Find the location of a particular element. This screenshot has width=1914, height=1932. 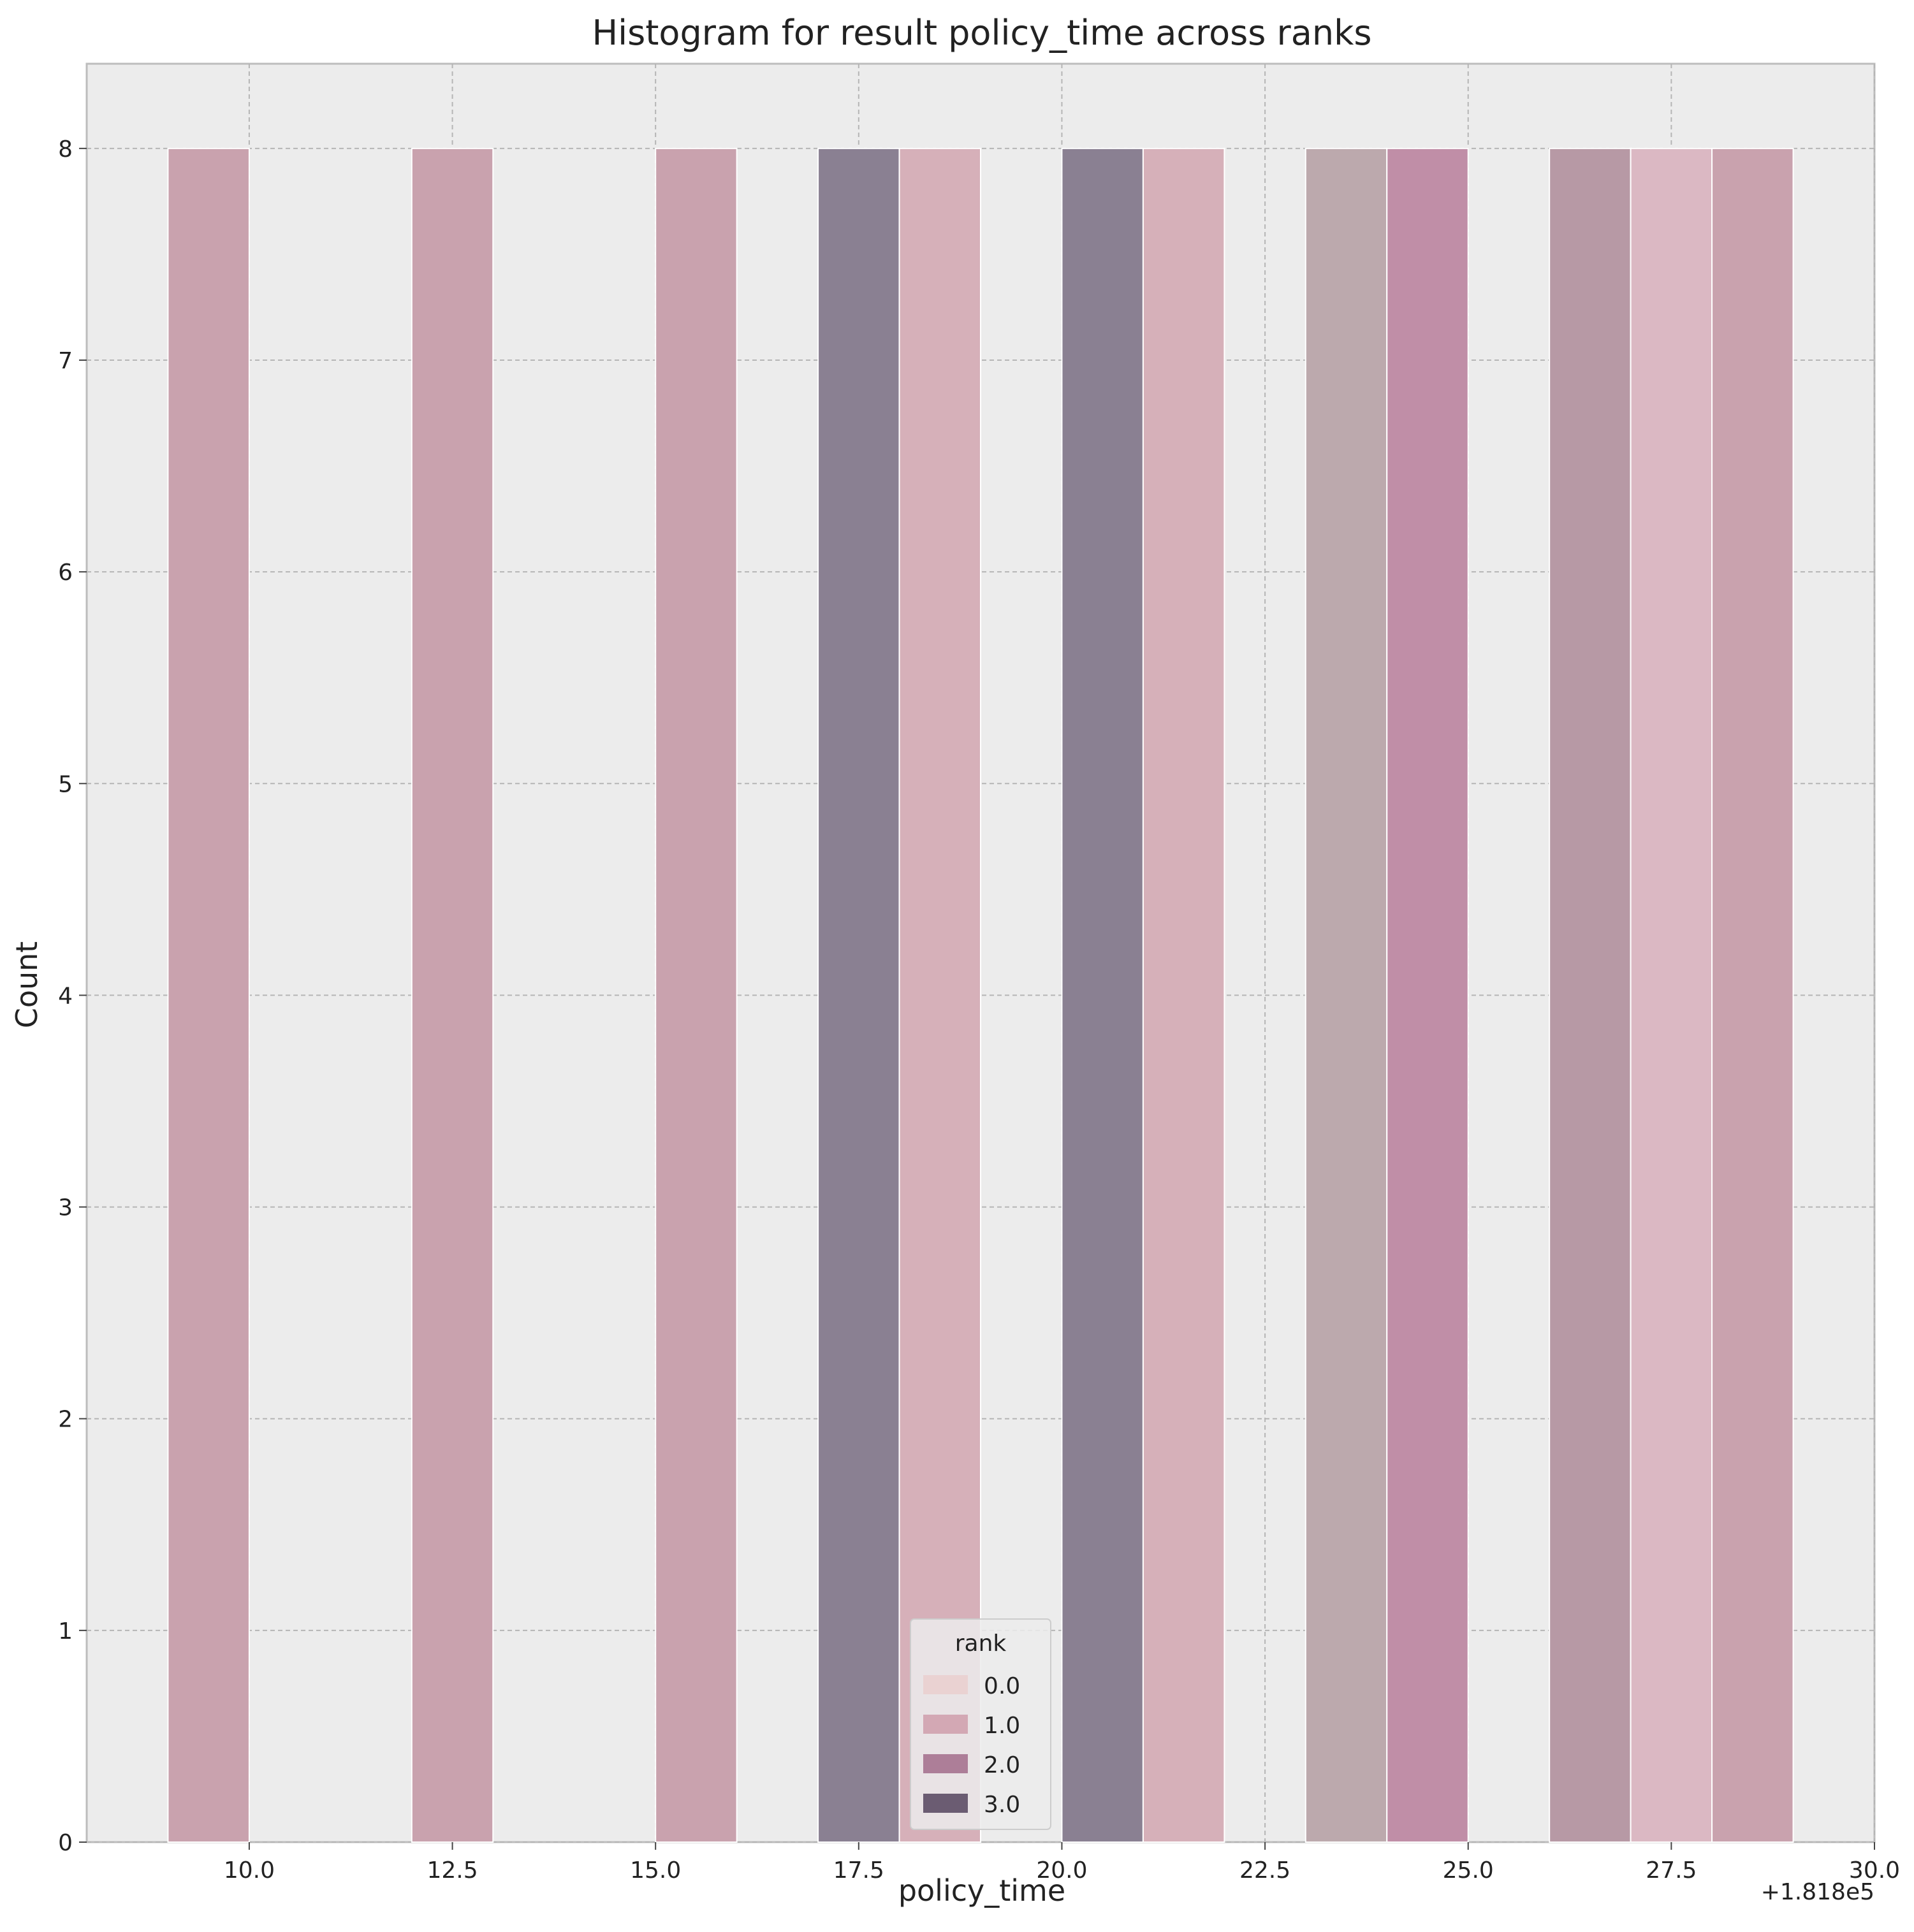

x-tick-label: 25.0 is located at coordinates (1468, 1871).